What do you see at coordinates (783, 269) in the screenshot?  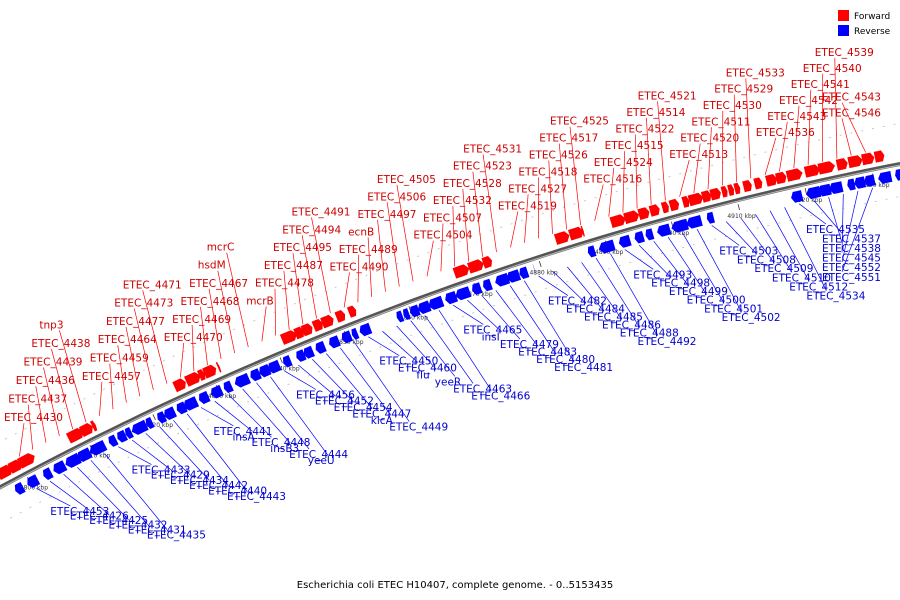 I see `reverse-gene-label: ETEC_4509` at bounding box center [783, 269].